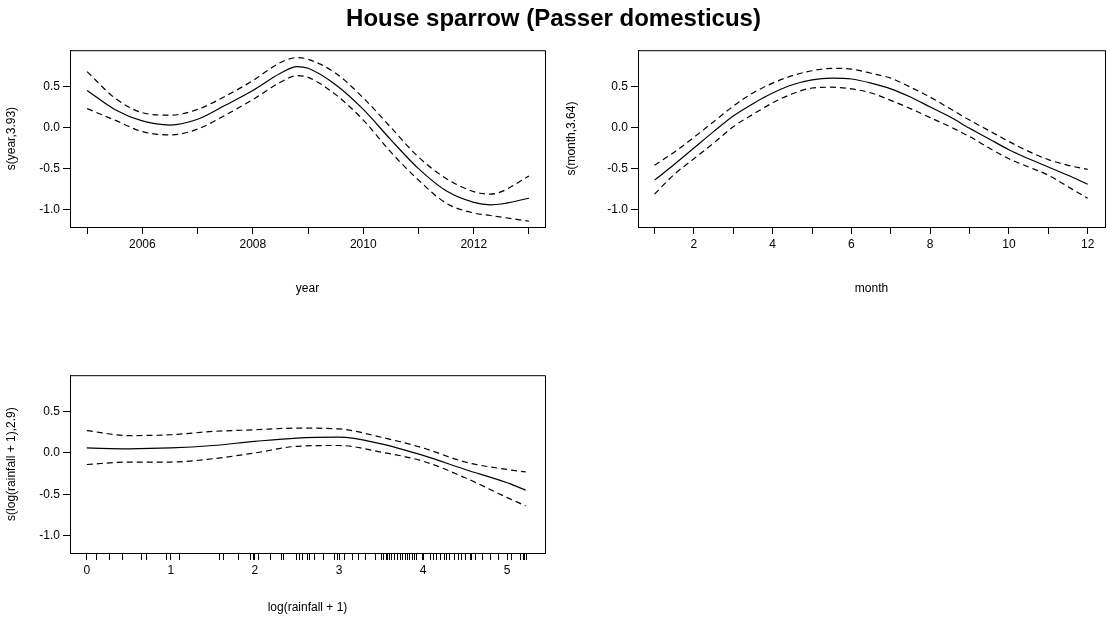 This screenshot has height=619, width=1107. What do you see at coordinates (143, 243) in the screenshot?
I see `x-tick-label: 2006` at bounding box center [143, 243].